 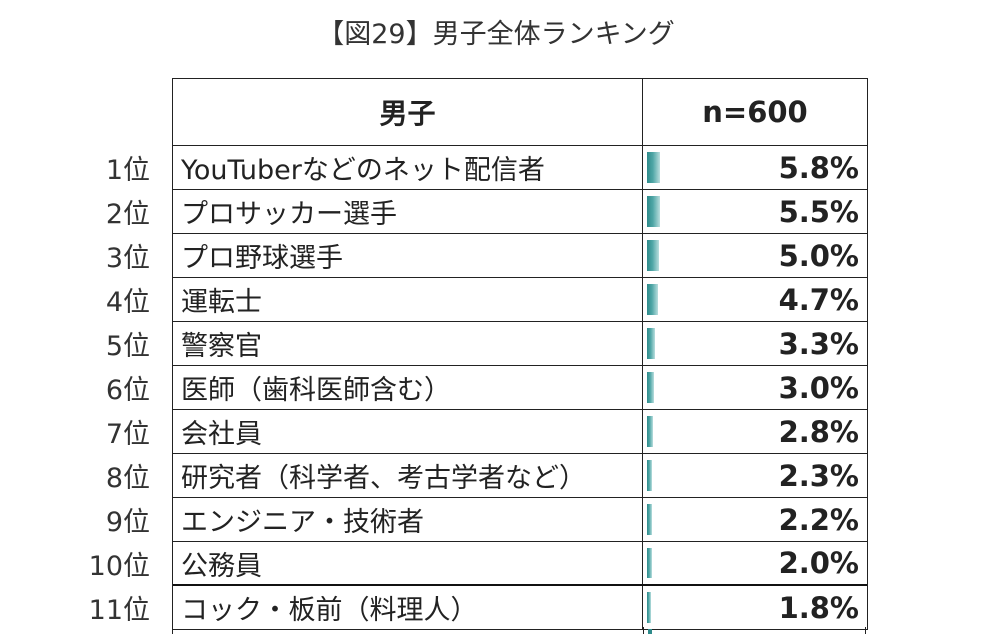 What do you see at coordinates (408, 387) in the screenshot?
I see `job-label: 医師（歯科医師含む）` at bounding box center [408, 387].